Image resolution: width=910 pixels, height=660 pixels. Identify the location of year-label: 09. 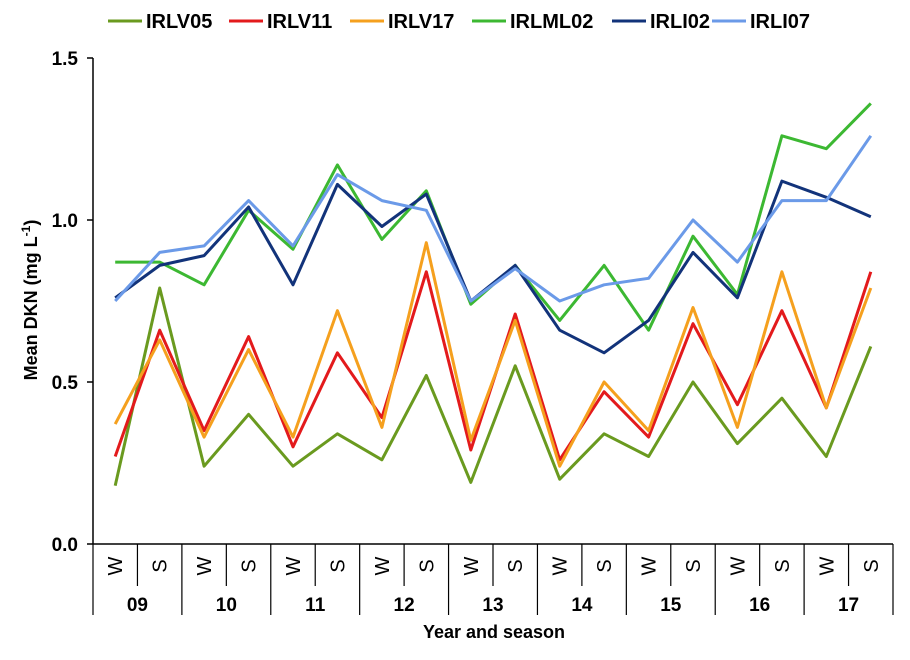
(137, 605).